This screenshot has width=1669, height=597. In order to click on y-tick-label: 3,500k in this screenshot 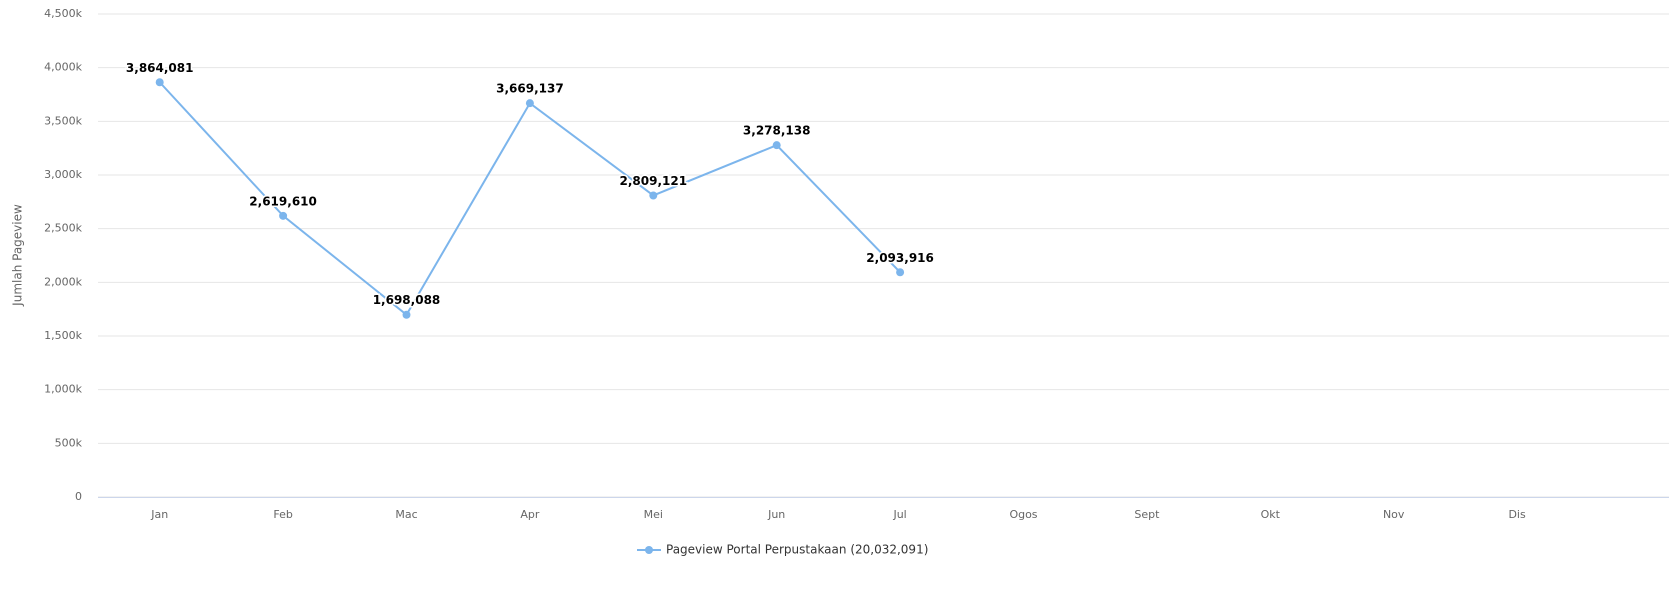, I will do `click(63, 120)`.